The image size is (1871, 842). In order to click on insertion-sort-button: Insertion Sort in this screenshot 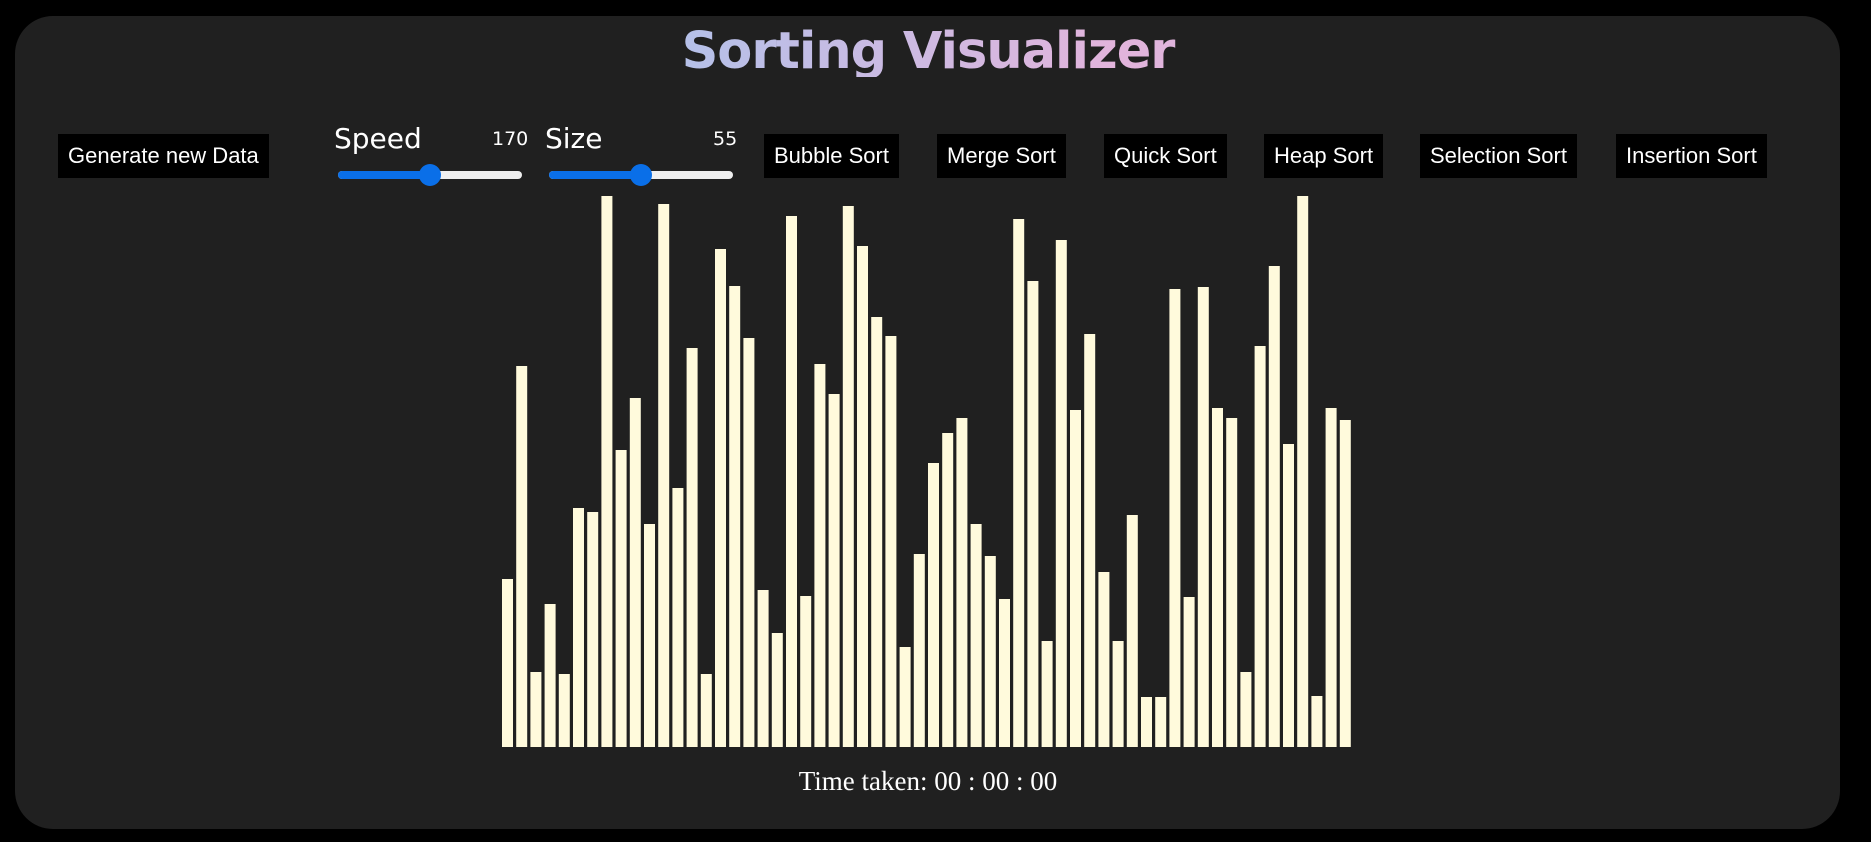, I will do `click(1691, 156)`.